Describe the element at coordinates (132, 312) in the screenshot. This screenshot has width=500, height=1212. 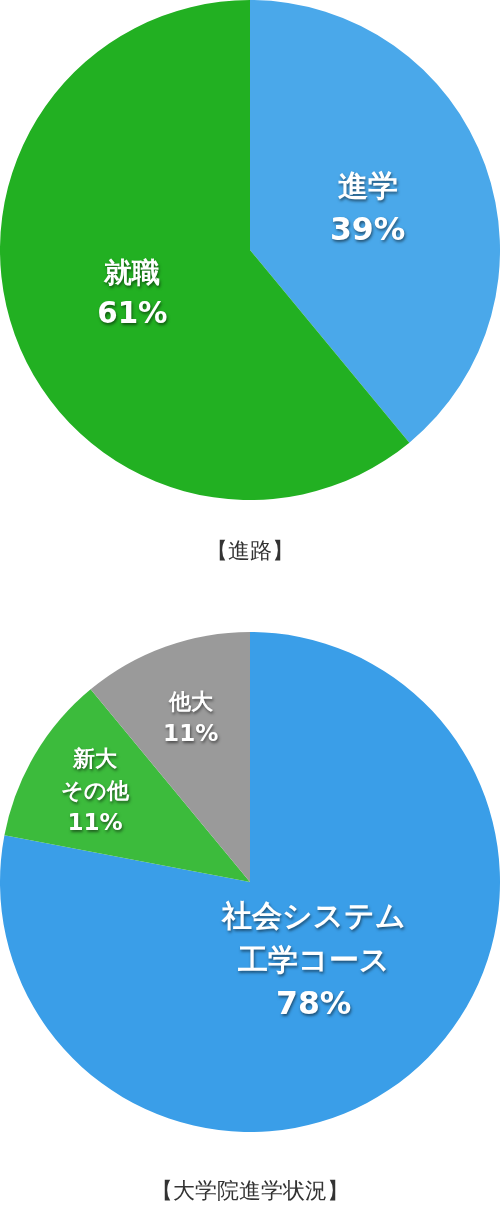
I see `data-label: 61%` at that location.